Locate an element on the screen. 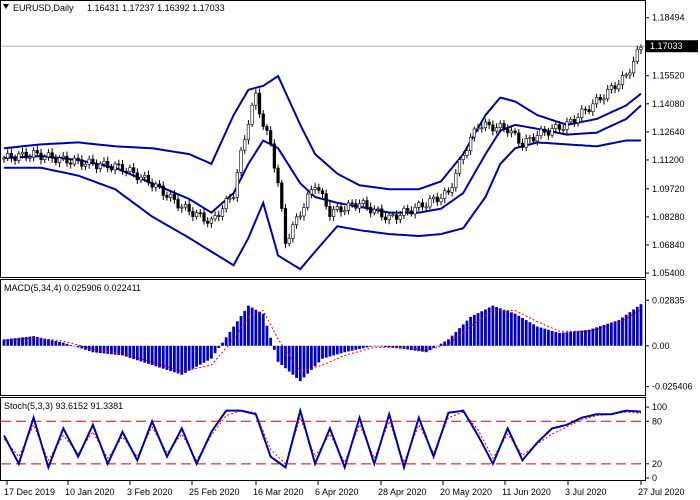 This screenshot has width=700, height=500. chart-arrow-icon is located at coordinates (6, 6).